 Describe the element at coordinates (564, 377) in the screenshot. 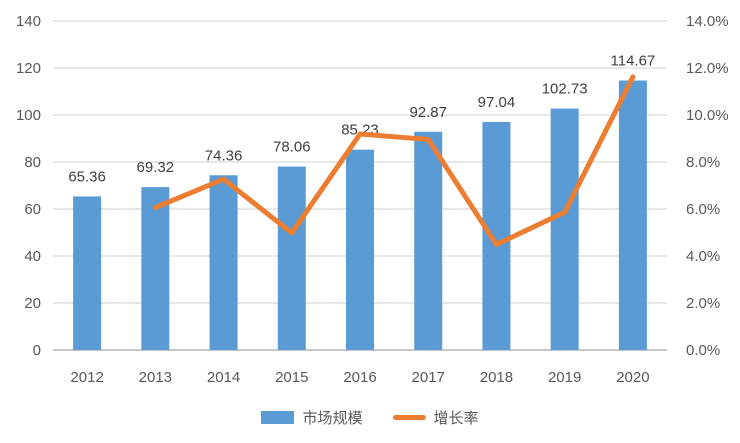

I see `x-axis-label-2019: 2019` at that location.